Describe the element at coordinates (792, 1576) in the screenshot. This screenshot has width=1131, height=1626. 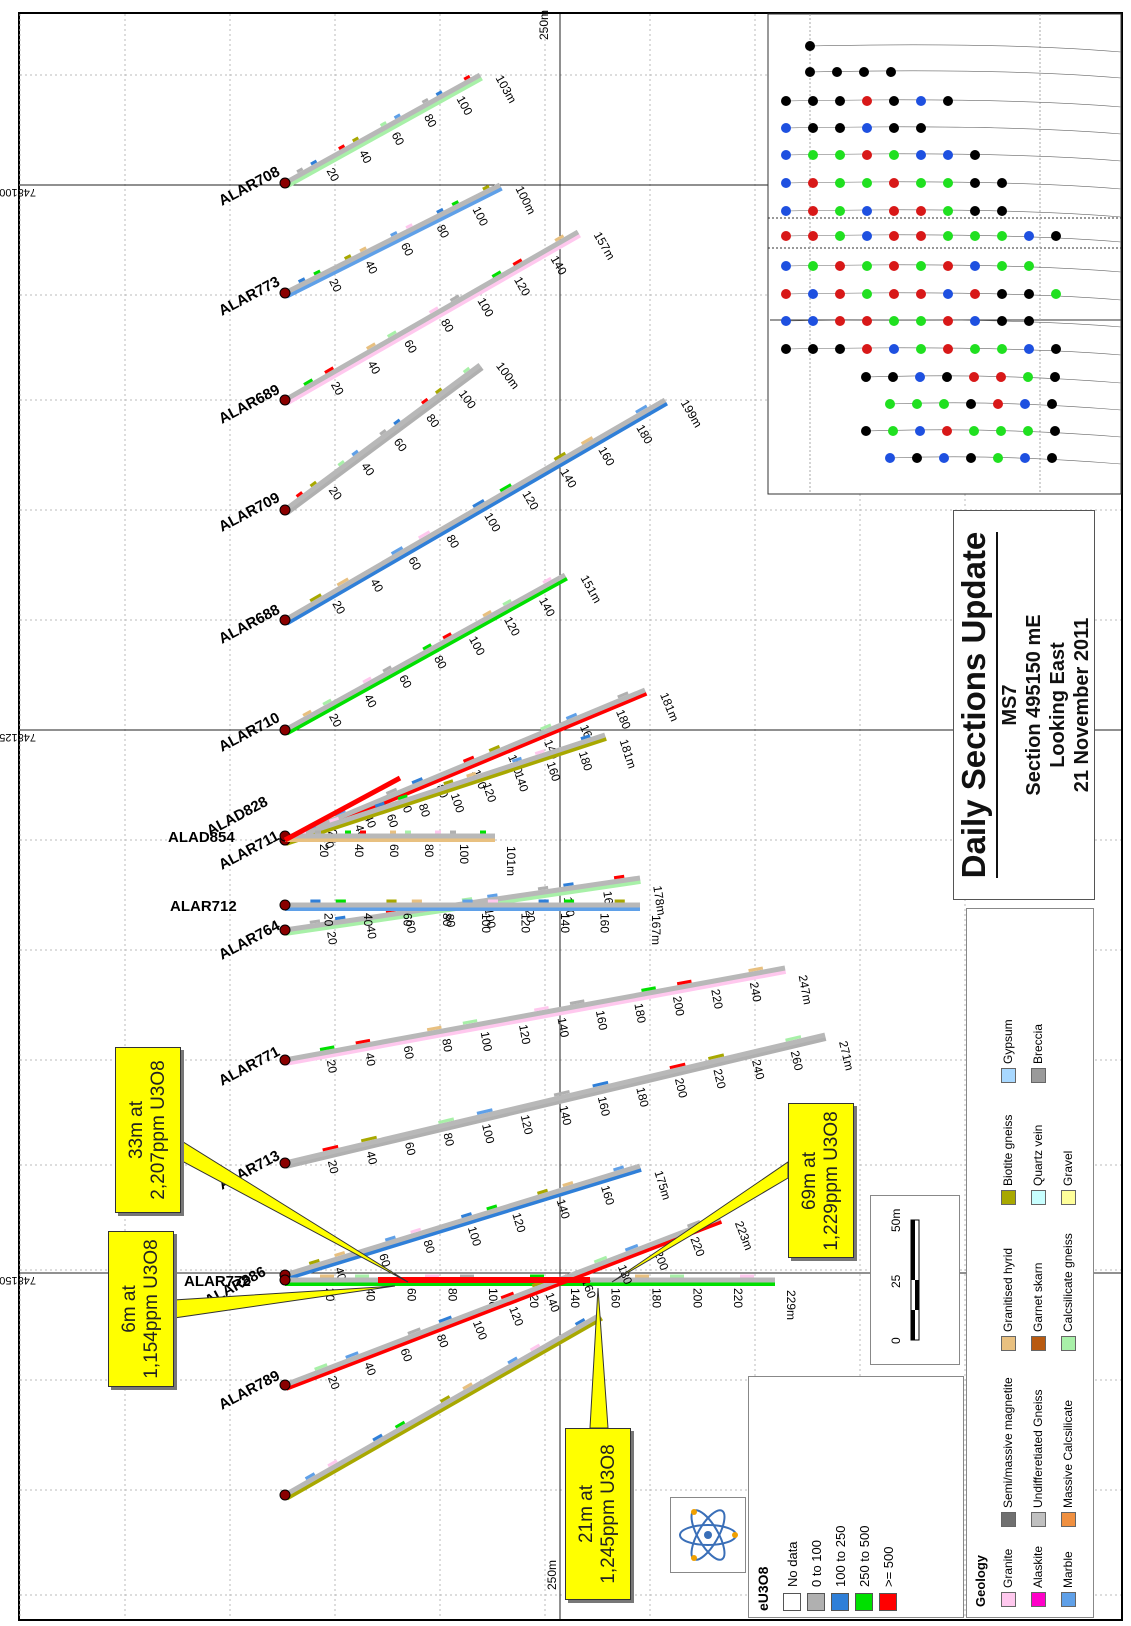
I see `eu3o8-legend-item: No data` at that location.